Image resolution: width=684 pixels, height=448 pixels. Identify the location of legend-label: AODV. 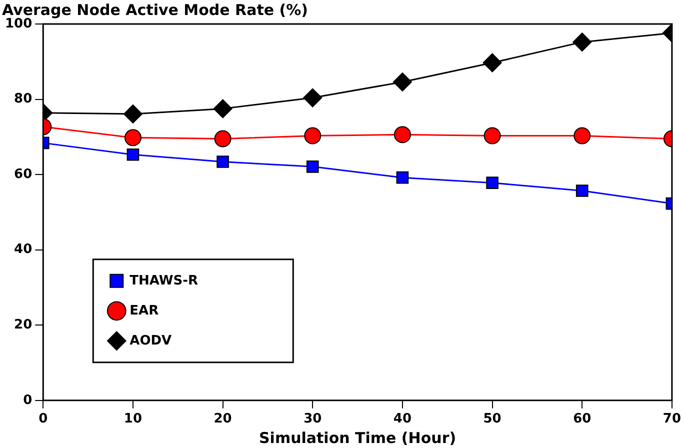
(151, 340).